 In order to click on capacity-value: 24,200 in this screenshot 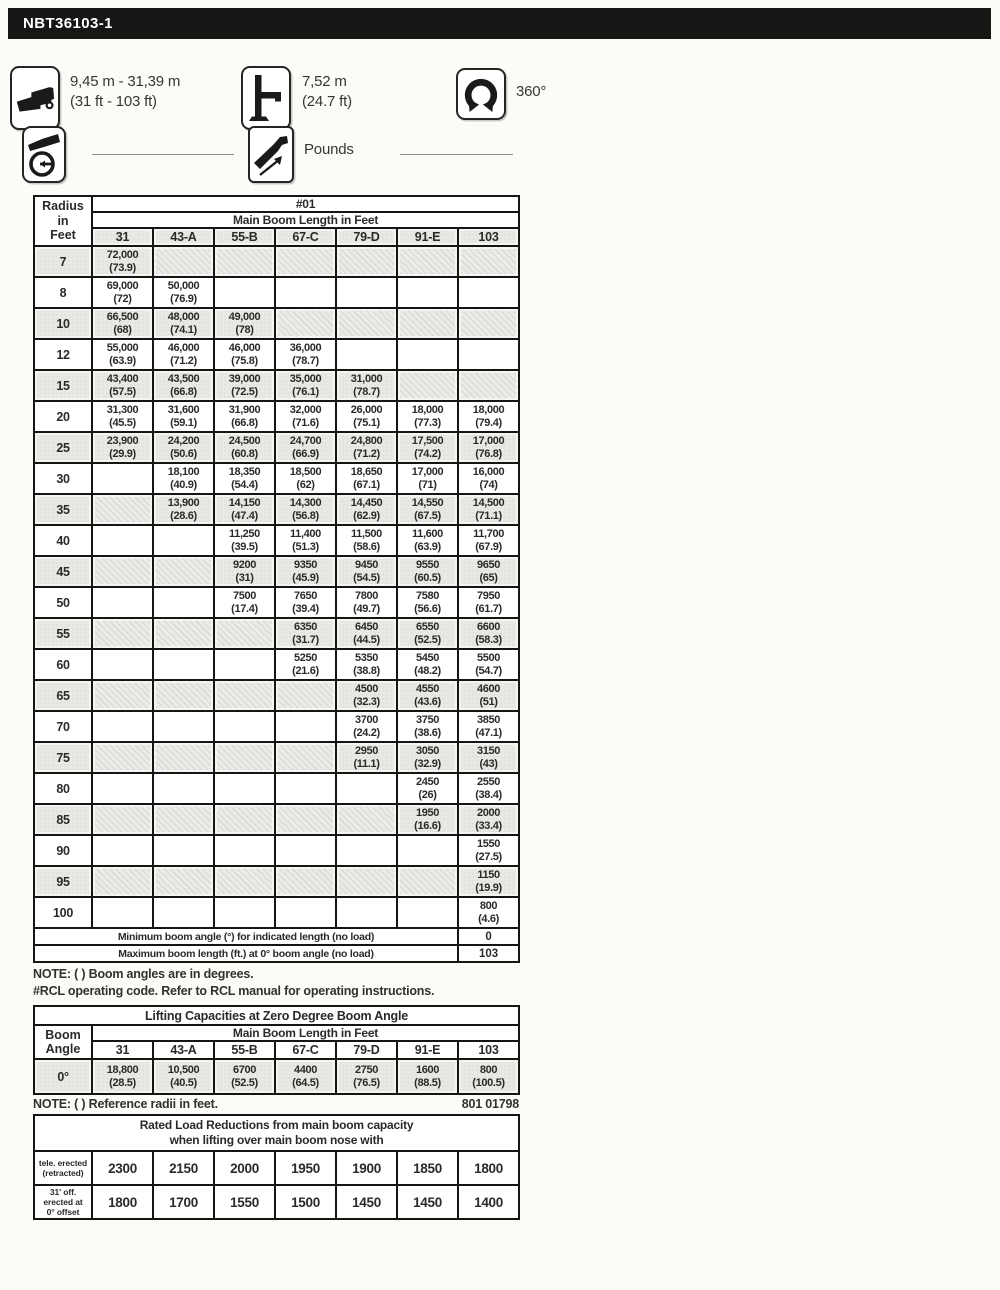, I will do `click(183, 440)`.